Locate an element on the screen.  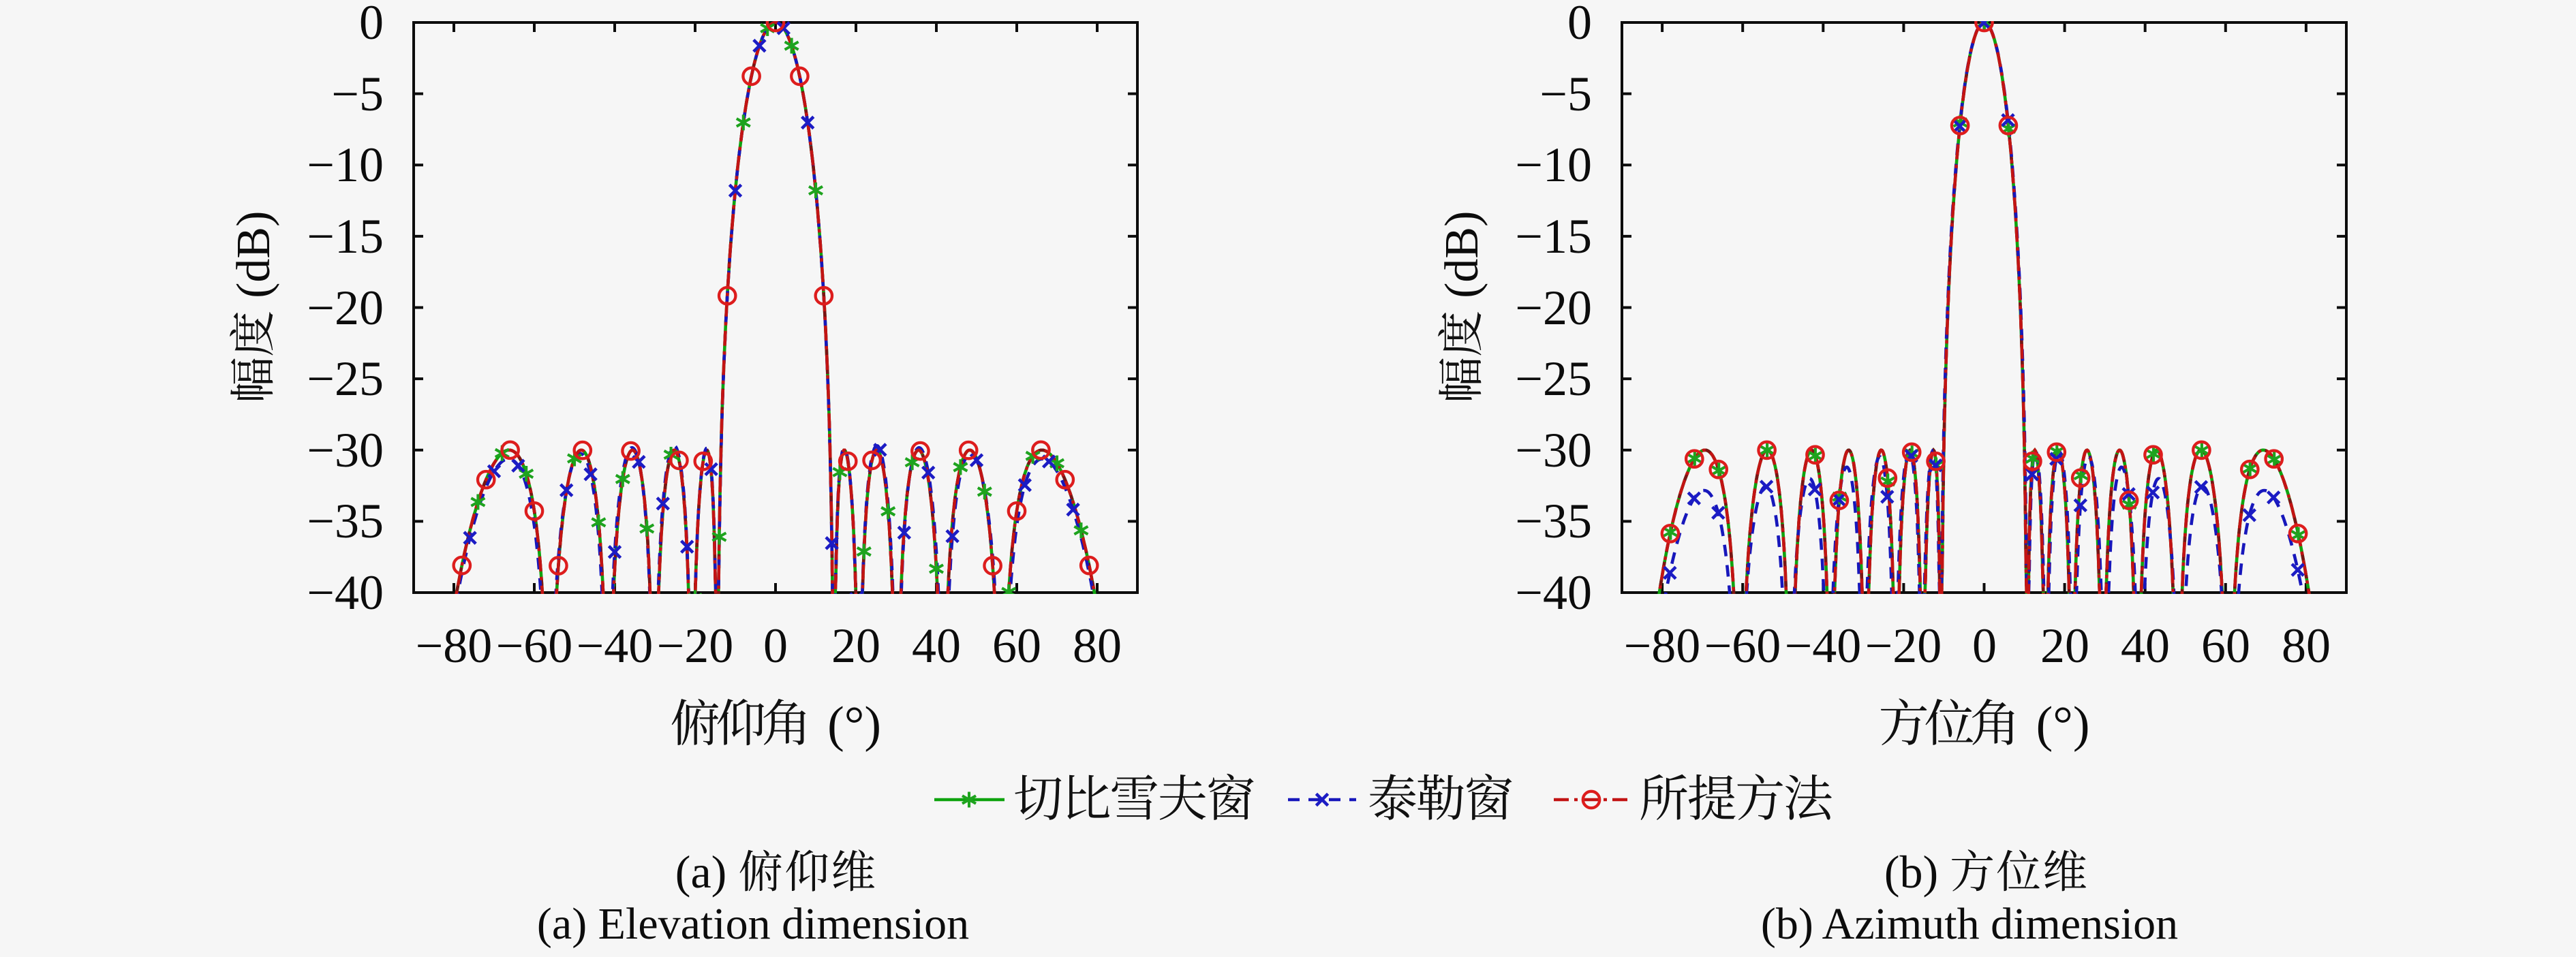
svg-text: (a) is located at coordinates (700, 872).